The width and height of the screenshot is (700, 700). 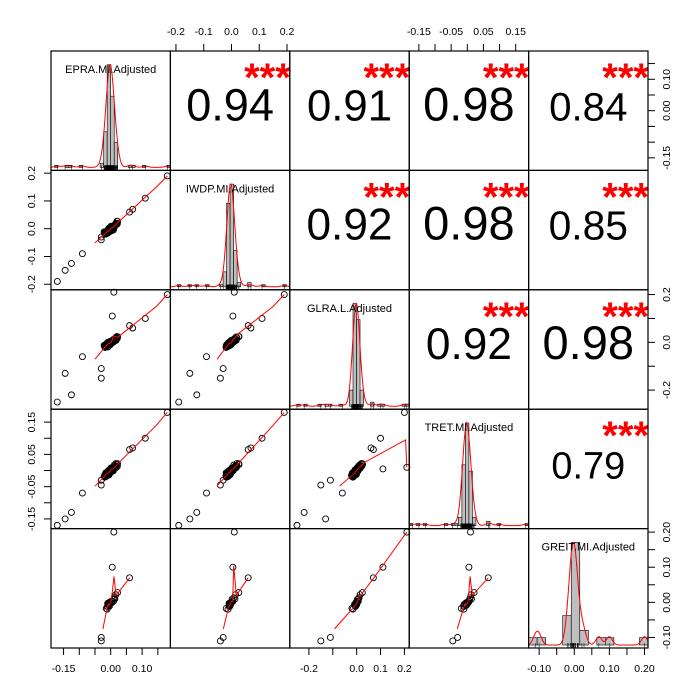 I want to click on panel-0-0: EPRA.MI.Adjusted, so click(x=111, y=111).